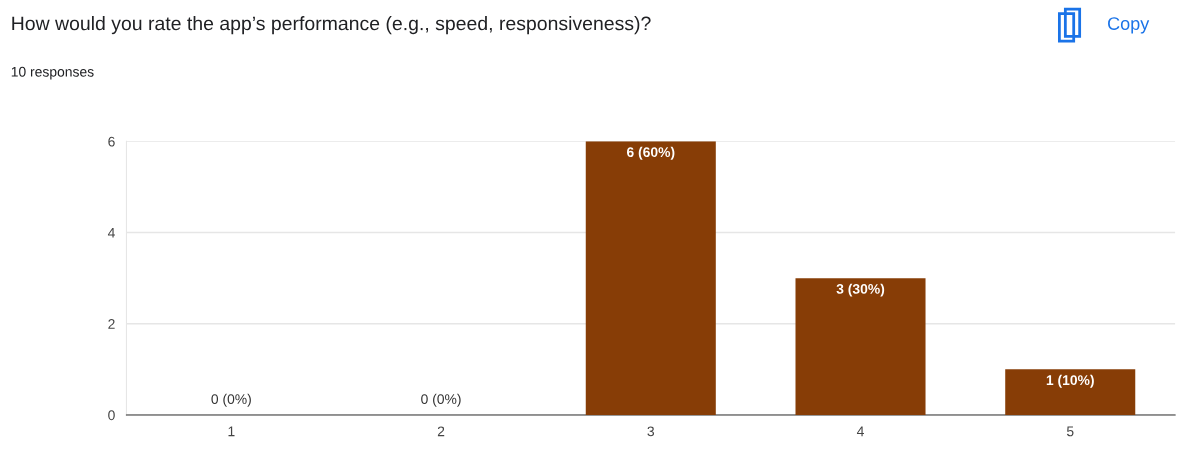 The height and width of the screenshot is (456, 1193). I want to click on x-tick-label: 3, so click(651, 431).